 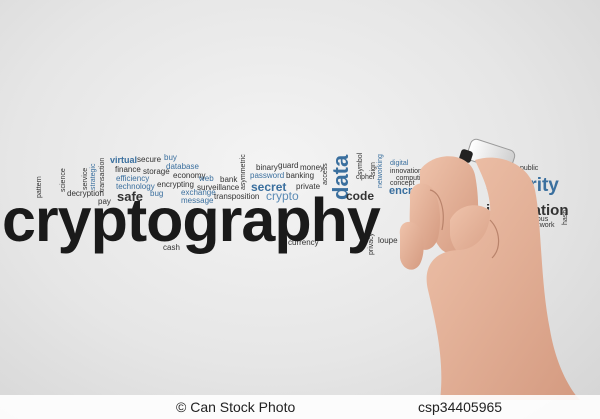 What do you see at coordinates (175, 184) in the screenshot?
I see `word-encrypting: encrypting` at bounding box center [175, 184].